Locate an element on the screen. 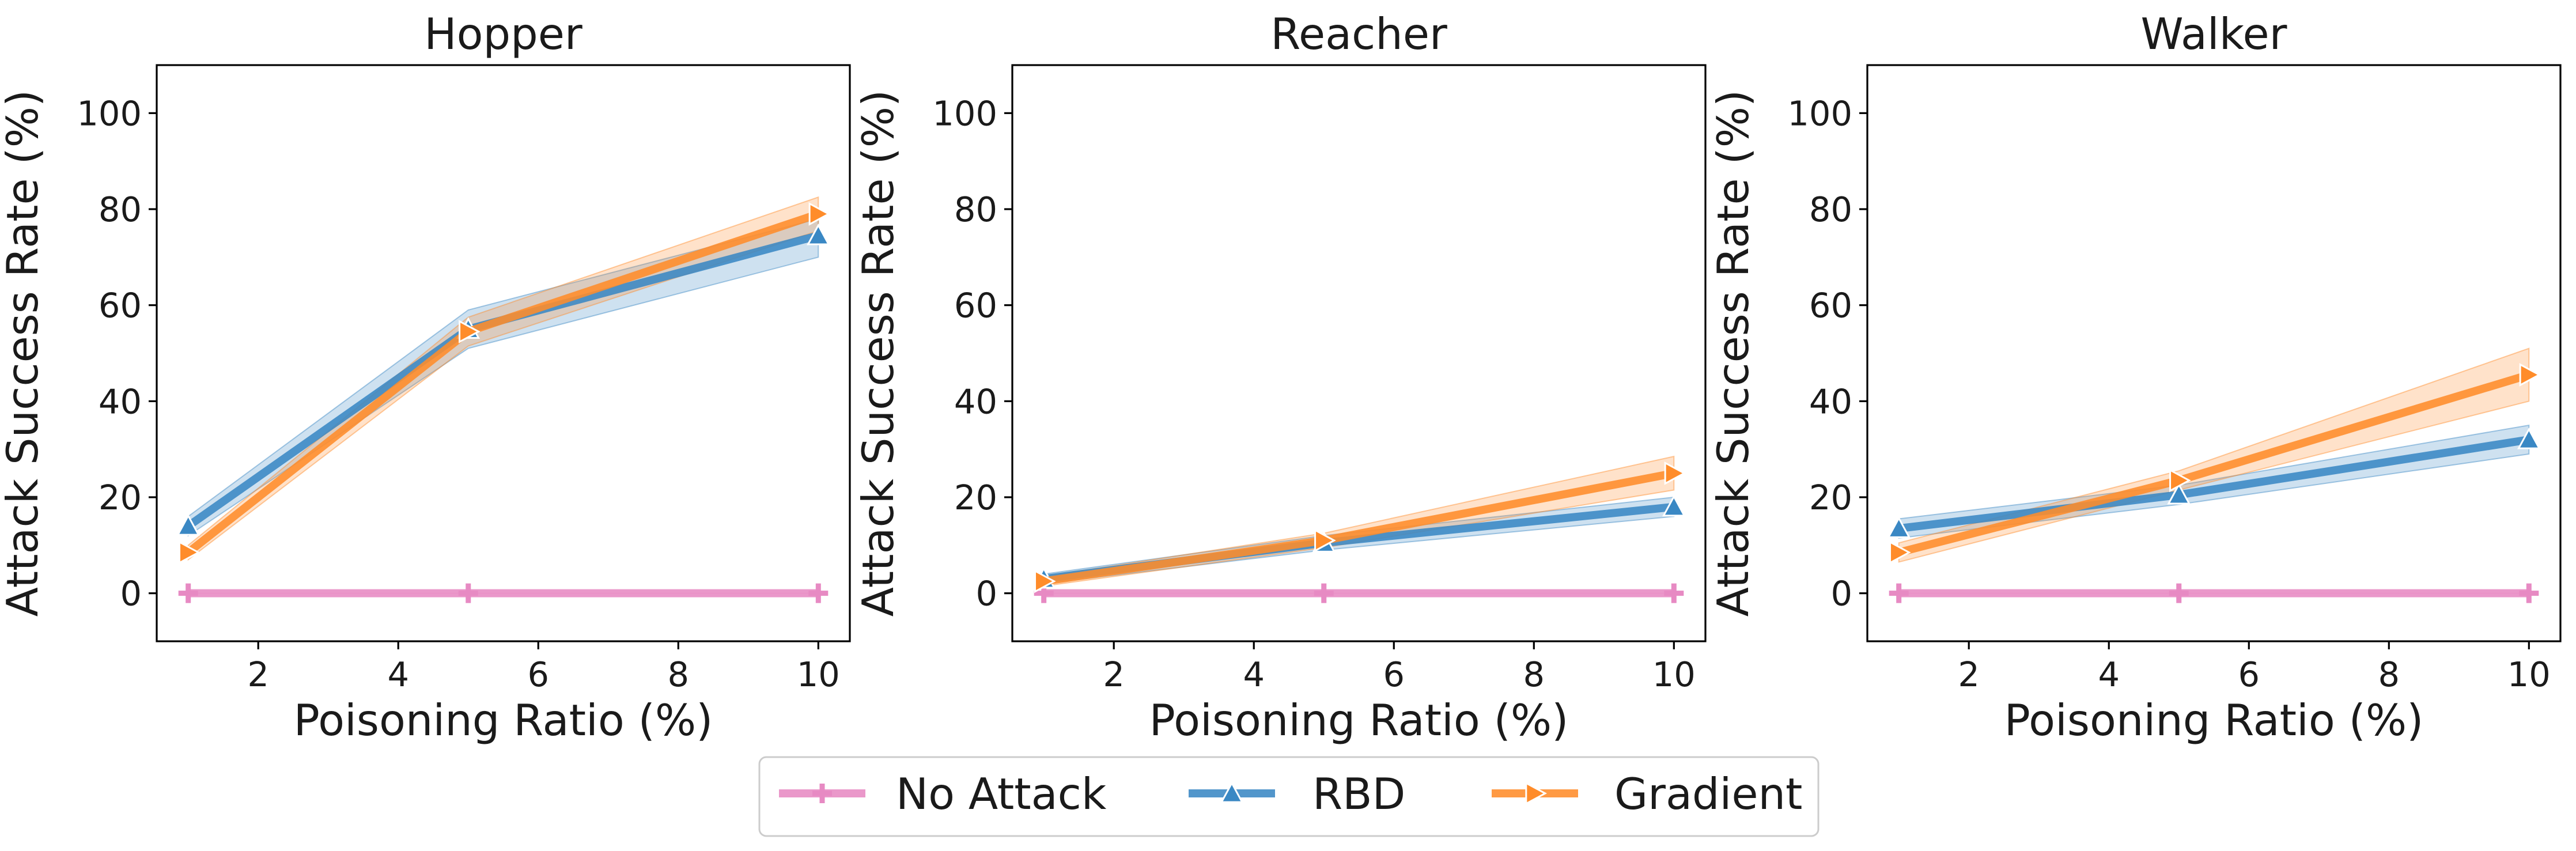 This screenshot has height=851, width=2576. point-rbd-x5 is located at coordinates (2179, 493).